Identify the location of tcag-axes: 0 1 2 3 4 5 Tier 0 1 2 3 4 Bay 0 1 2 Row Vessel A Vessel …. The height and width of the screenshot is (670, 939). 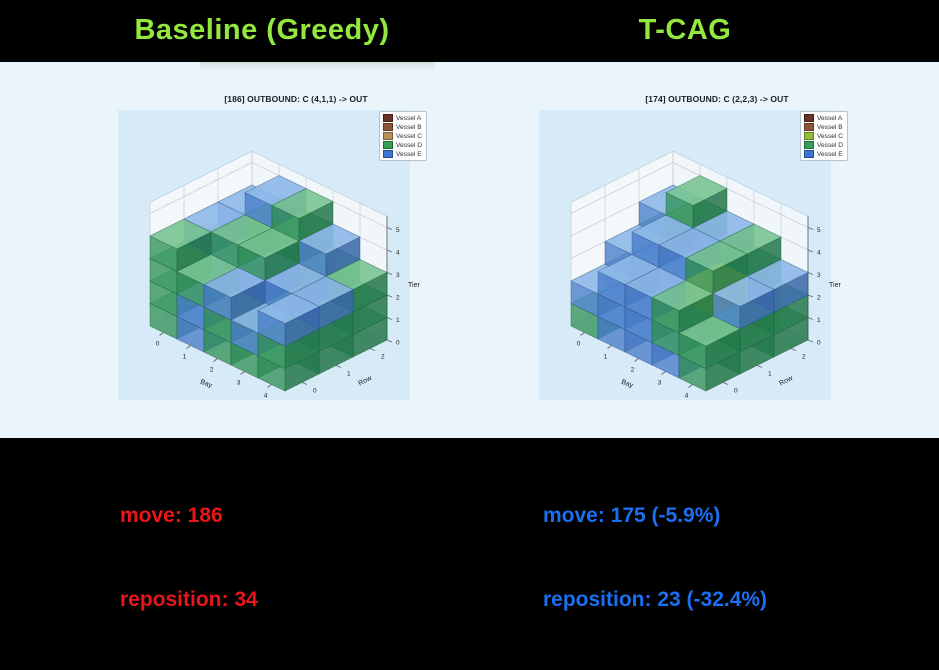
(693, 255).